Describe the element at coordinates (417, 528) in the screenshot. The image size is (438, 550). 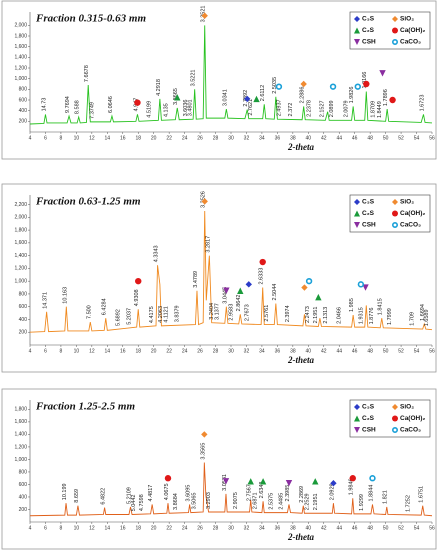
I see `x-tick-label: 54` at that location.